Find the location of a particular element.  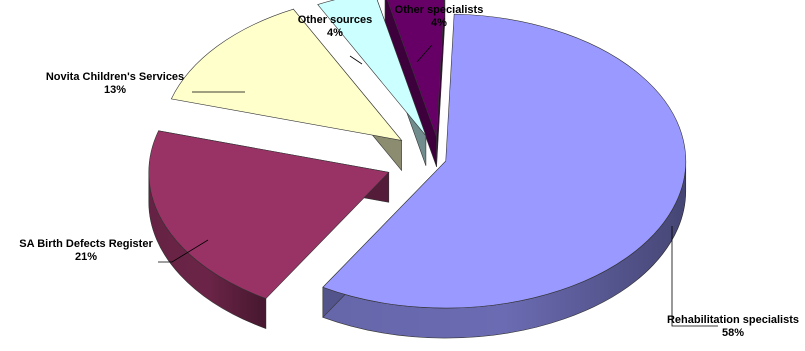

pie-slice-other-specialists is located at coordinates (415, 83).